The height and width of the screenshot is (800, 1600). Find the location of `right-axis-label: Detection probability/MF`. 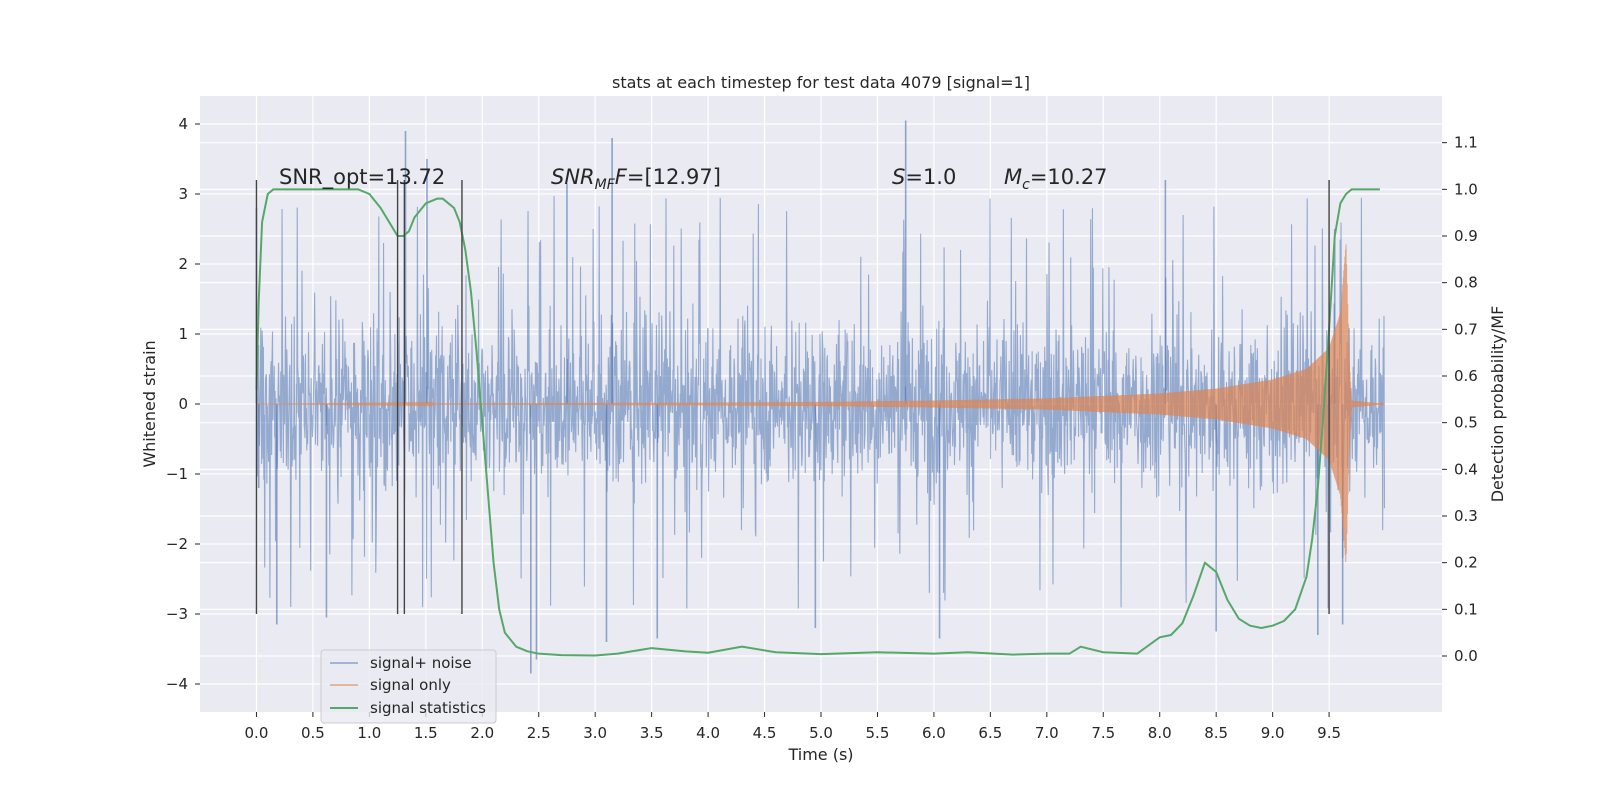

right-axis-label: Detection probability/MF is located at coordinates (1497, 404).